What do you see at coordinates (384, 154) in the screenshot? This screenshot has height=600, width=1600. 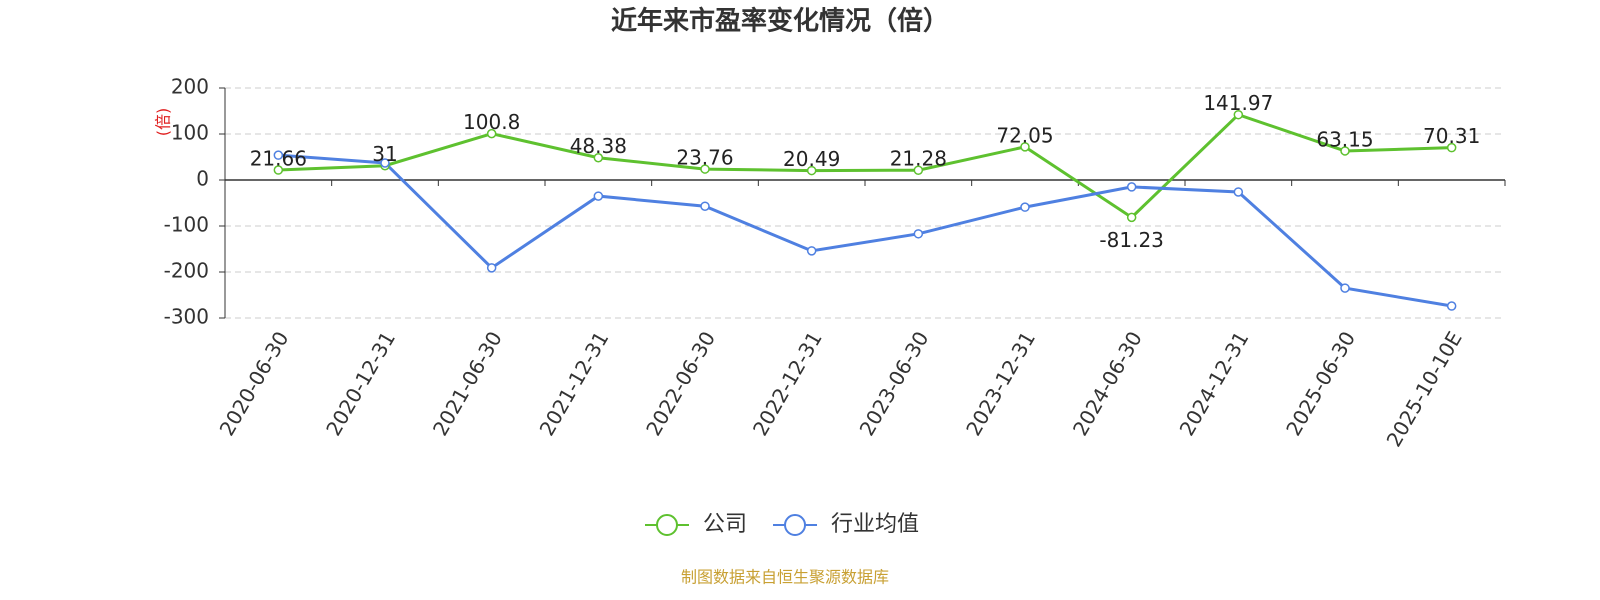 I see `data-label: 31` at bounding box center [384, 154].